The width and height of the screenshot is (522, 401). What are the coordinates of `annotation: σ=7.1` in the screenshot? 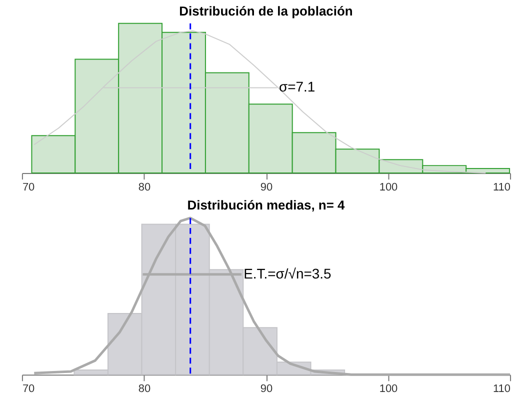 It's located at (297, 86).